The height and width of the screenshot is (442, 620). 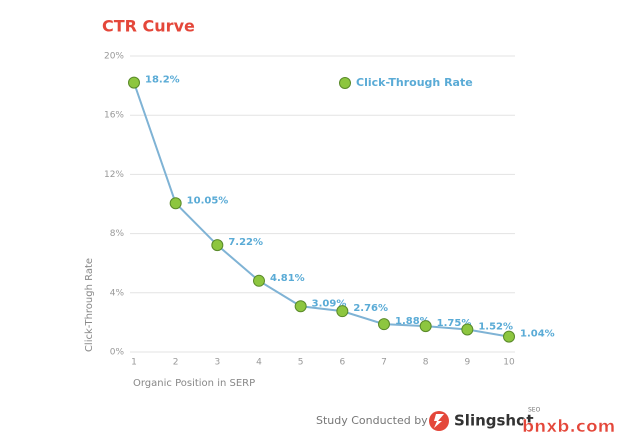 I want to click on x-tick-label: 2, so click(x=176, y=363).